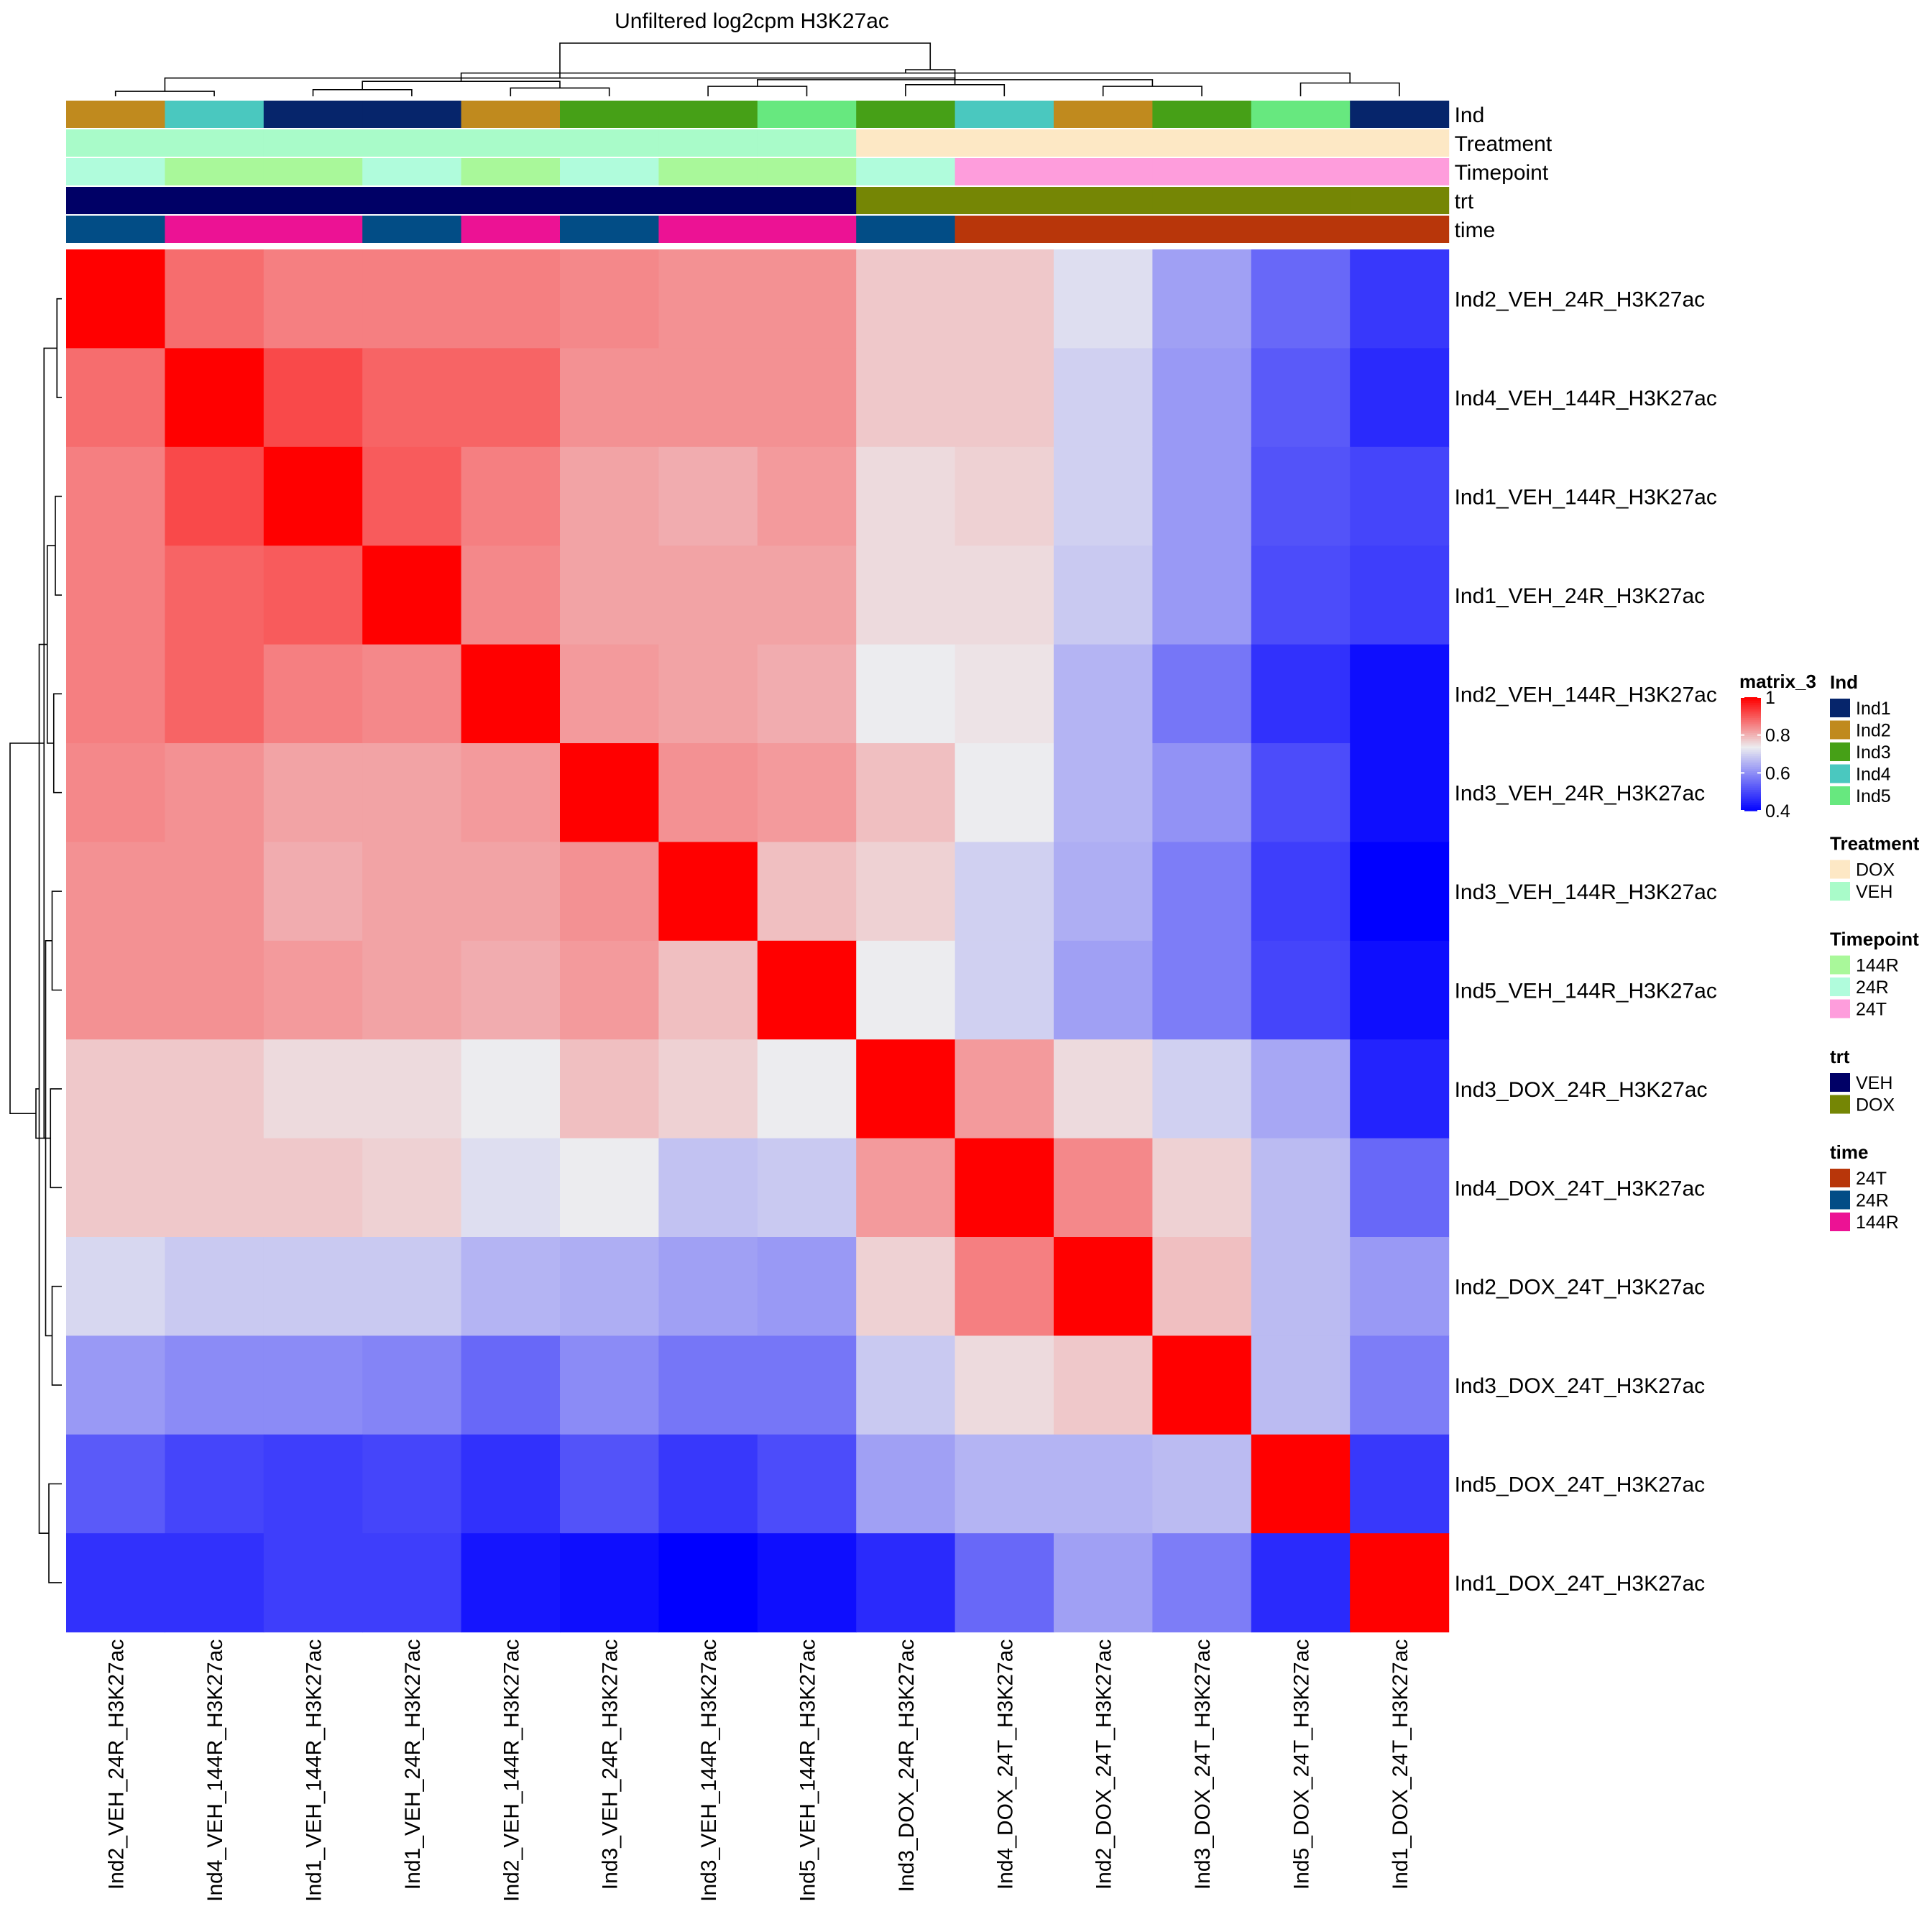 This screenshot has height=1932, width=1932. Describe the element at coordinates (511, 1770) in the screenshot. I see `column-label: Ind2_VEH_144R_H3K27ac` at that location.